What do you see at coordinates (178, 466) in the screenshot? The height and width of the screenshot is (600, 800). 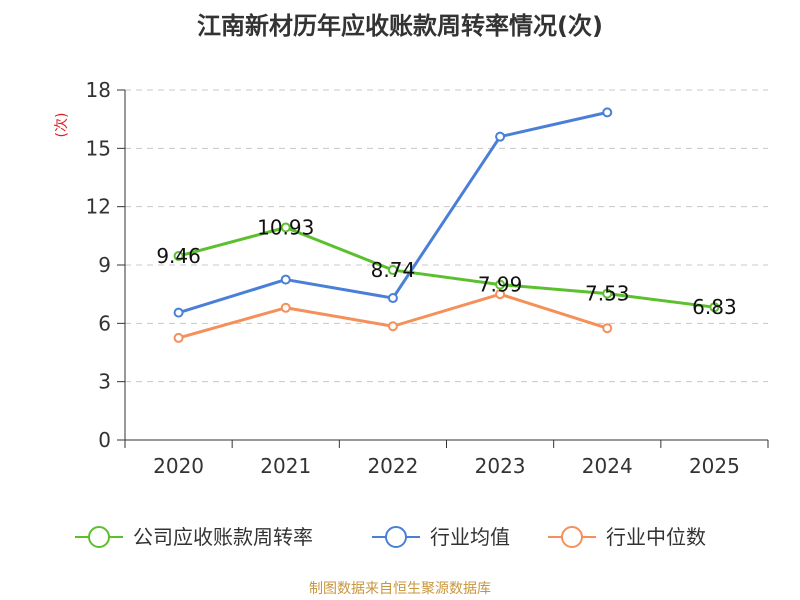 I see `x-tick-label: 2020` at bounding box center [178, 466].